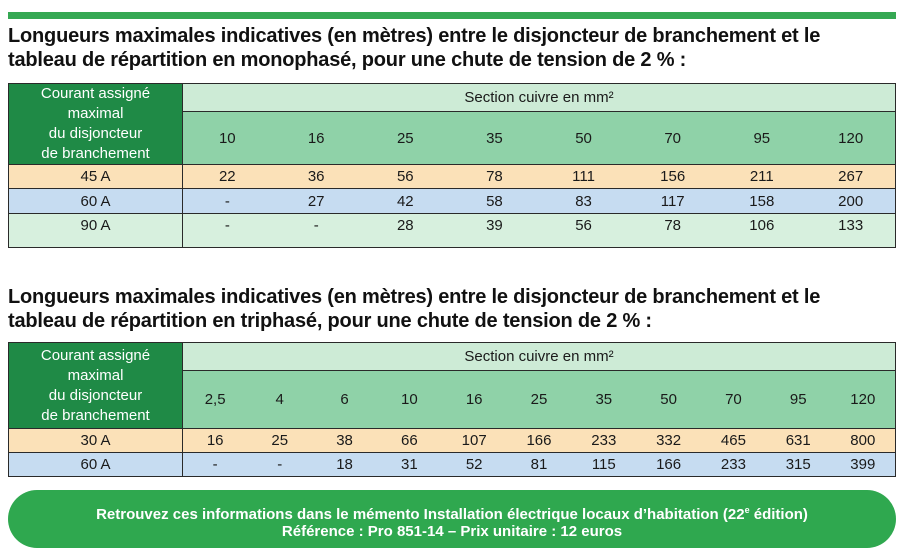 The width and height of the screenshot is (903, 558). I want to click on value-cell: 83, so click(584, 201).